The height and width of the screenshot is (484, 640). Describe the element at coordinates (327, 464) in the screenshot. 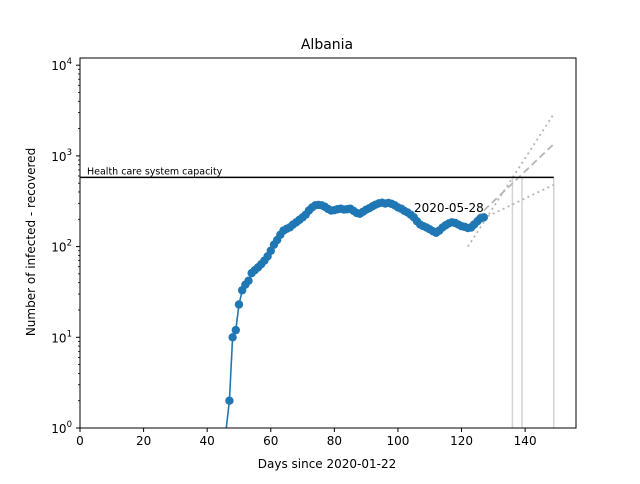

I see `x-axis-label: Days since 2020-01-22` at that location.